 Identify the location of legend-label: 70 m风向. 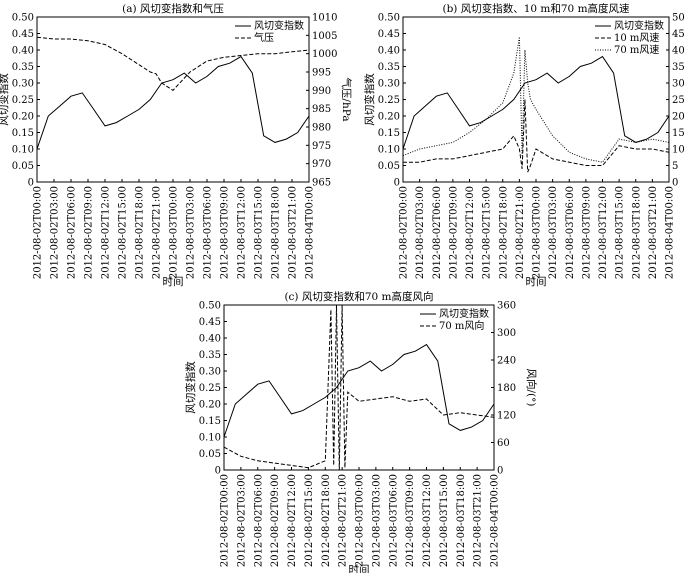
(461, 325).